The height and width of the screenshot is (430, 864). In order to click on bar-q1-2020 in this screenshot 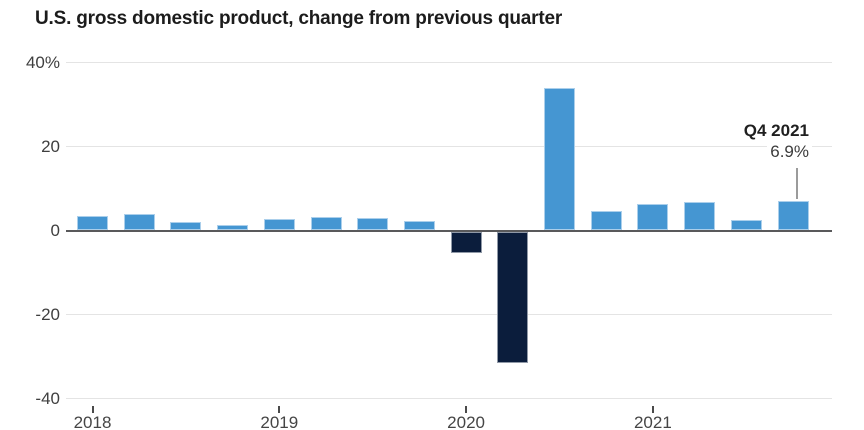, I will do `click(466, 243)`.